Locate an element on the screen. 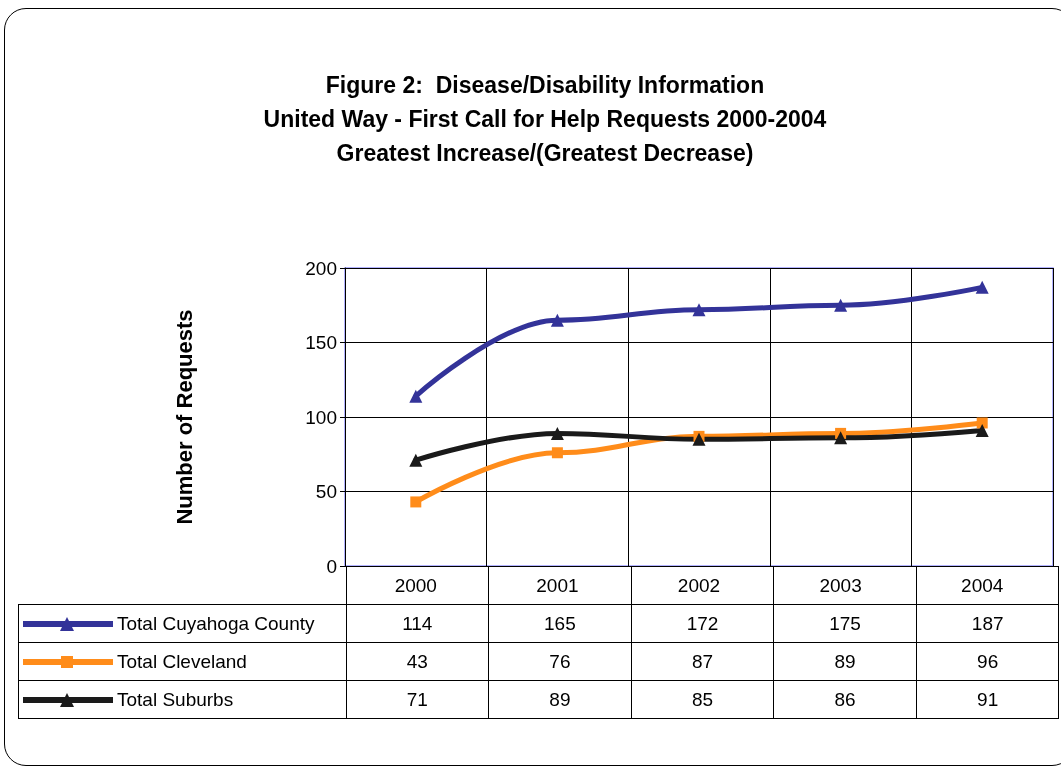 The image size is (1061, 770). data-label: 71 is located at coordinates (417, 699).